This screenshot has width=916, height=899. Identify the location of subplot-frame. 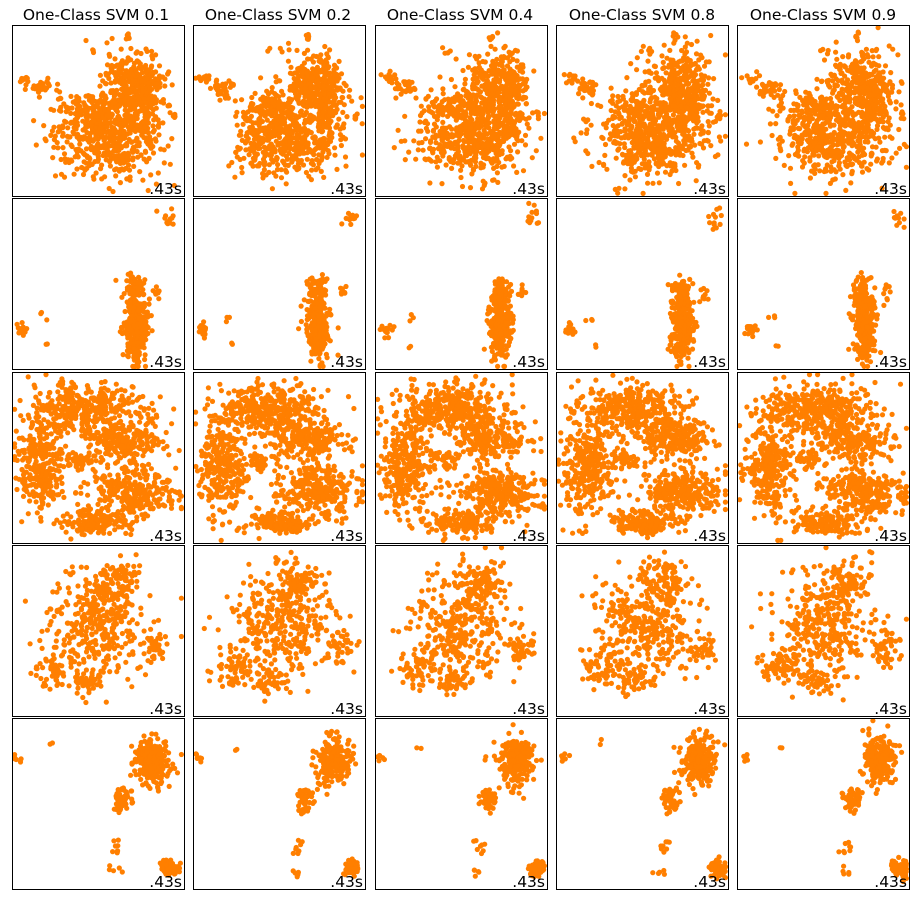
(279, 111).